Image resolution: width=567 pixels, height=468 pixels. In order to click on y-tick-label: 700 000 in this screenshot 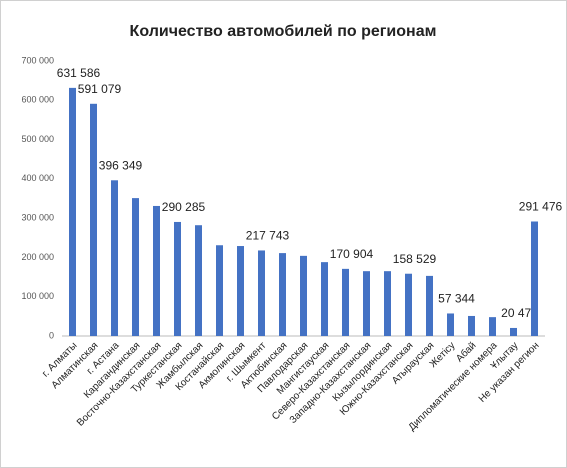, I will do `click(37, 60)`.